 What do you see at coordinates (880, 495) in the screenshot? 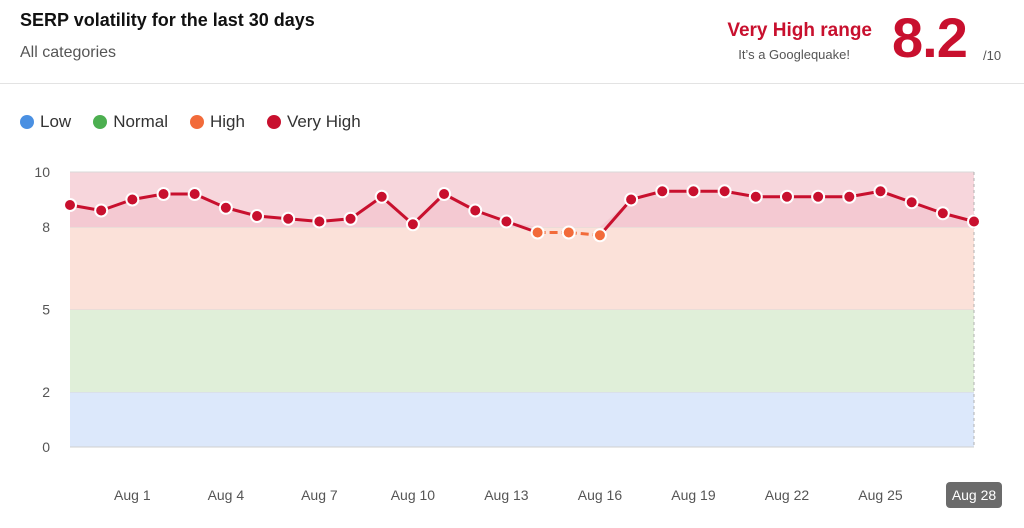
I see `x-tick-label: Aug 25` at bounding box center [880, 495].